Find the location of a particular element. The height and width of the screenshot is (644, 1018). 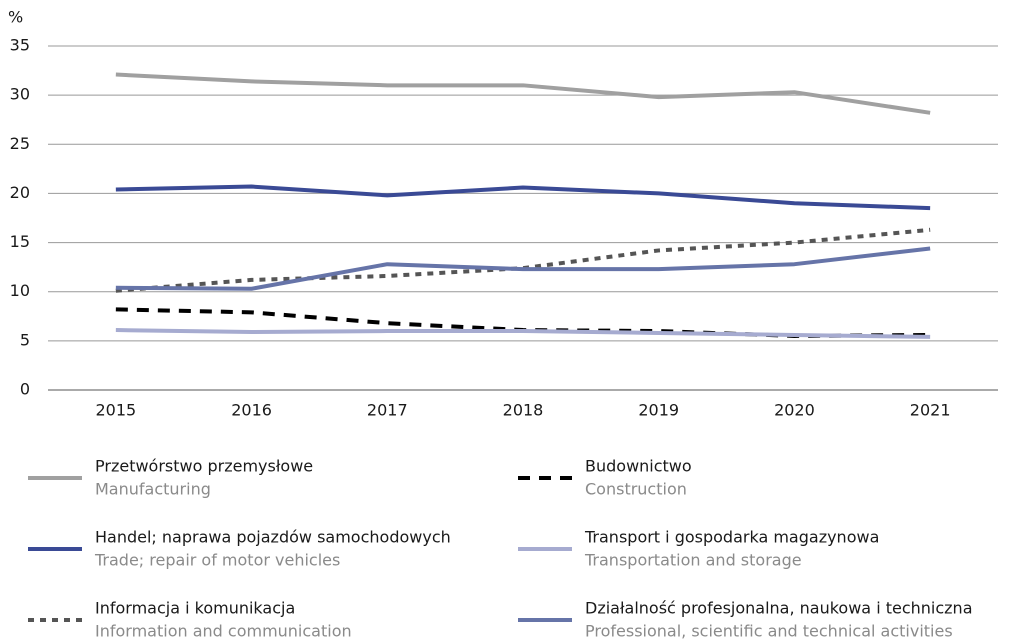

x-tick-label: 2018 is located at coordinates (523, 410).